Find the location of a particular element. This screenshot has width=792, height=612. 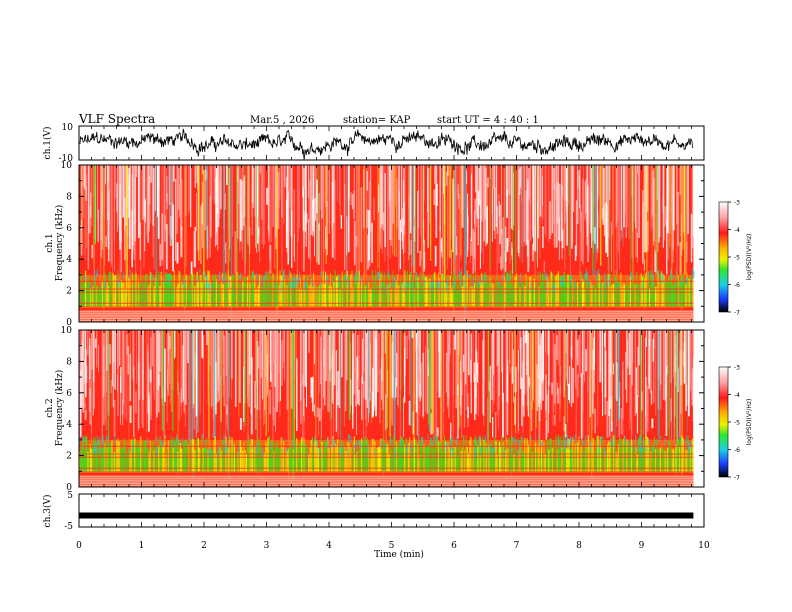

ch3-ytick-top: 5 is located at coordinates (70, 496).